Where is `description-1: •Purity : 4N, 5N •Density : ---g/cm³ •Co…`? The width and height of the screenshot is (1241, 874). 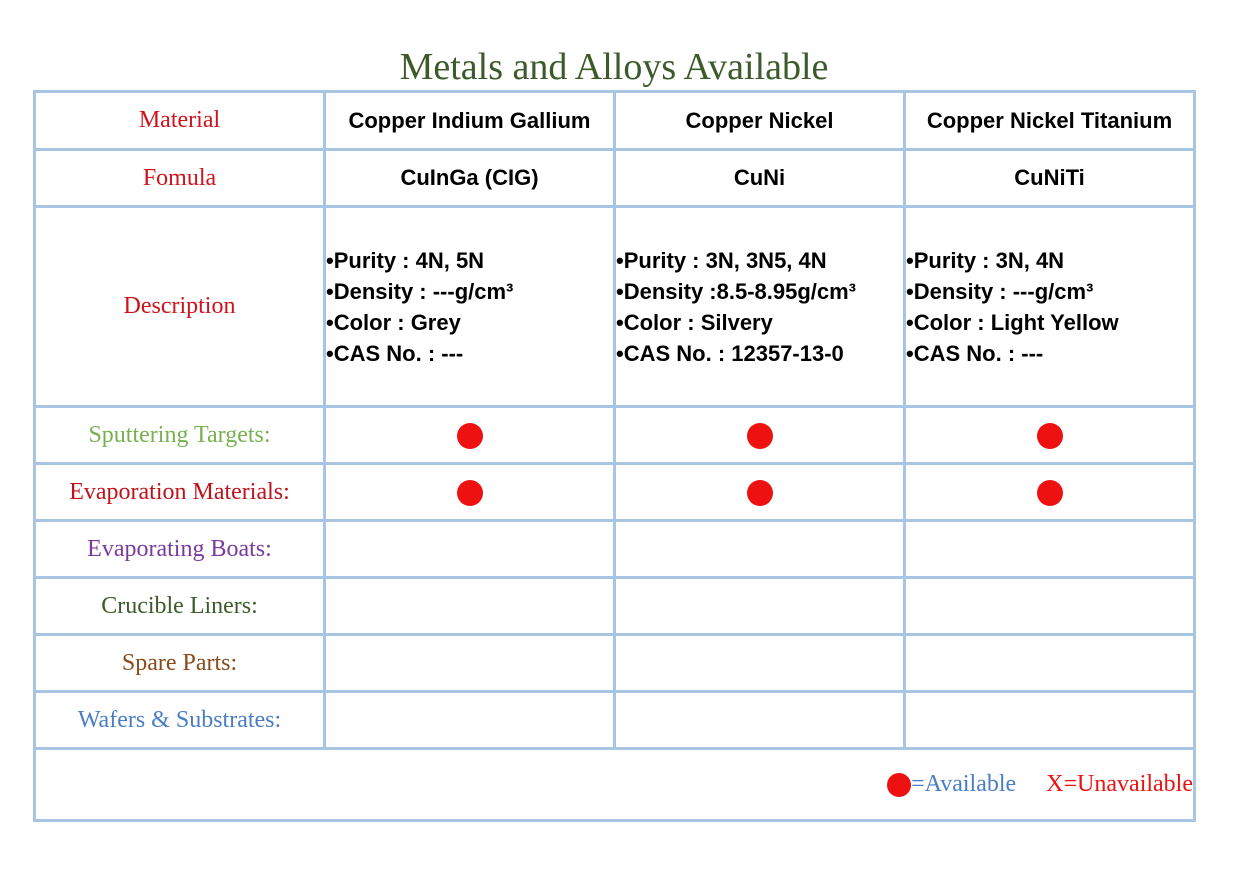
description-1: •Purity : 4N, 5N •Density : ---g/cm³ •Co… is located at coordinates (469, 306).